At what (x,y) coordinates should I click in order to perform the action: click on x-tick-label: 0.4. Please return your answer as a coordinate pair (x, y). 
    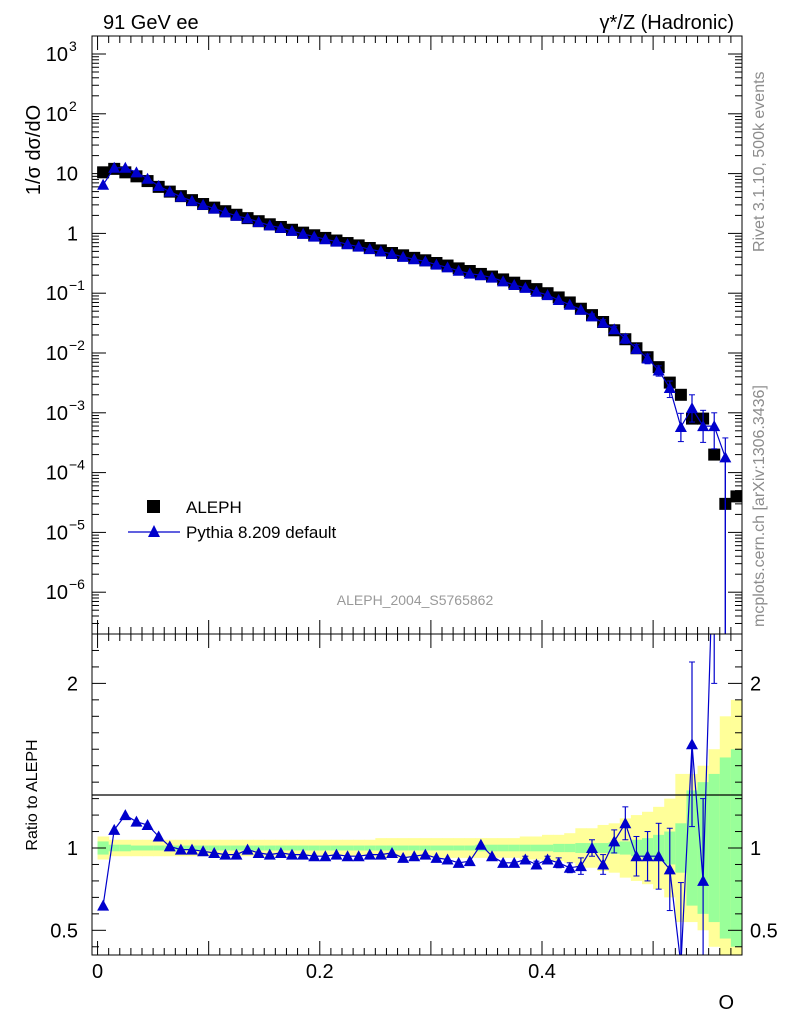
    Looking at the image, I should click on (542, 972).